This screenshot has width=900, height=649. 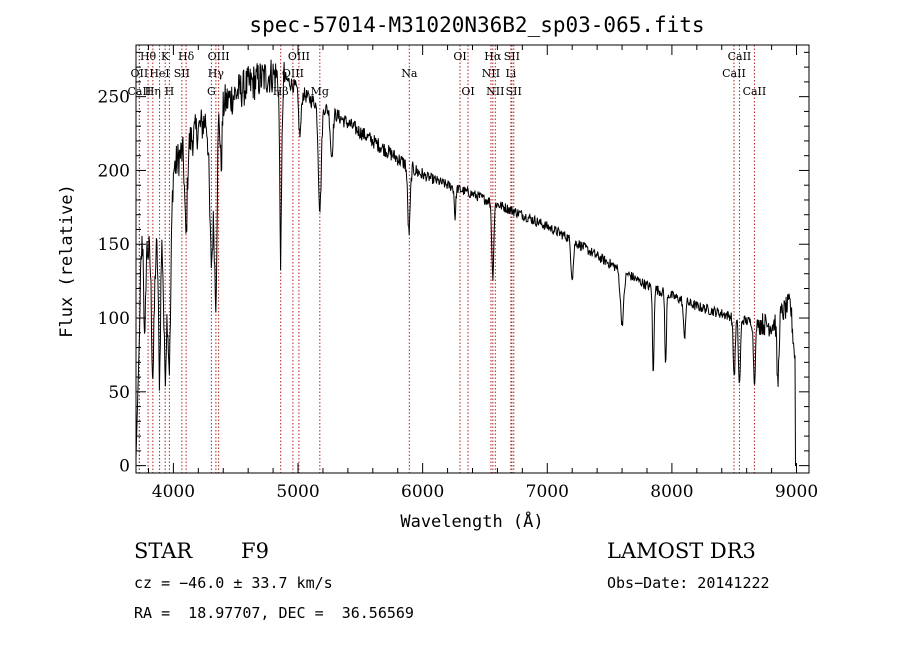 I want to click on object-subclass: F9, so click(x=255, y=551).